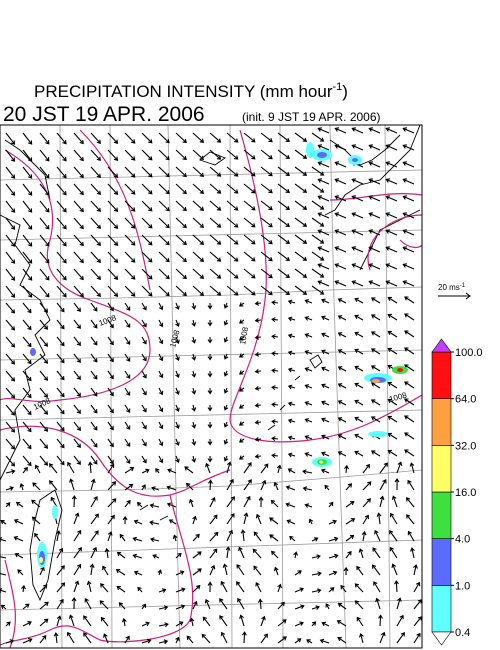 The height and width of the screenshot is (650, 500). Describe the element at coordinates (104, 114) in the screenshot. I see `valid-time: 20 JST 19 APR. 2006` at that location.